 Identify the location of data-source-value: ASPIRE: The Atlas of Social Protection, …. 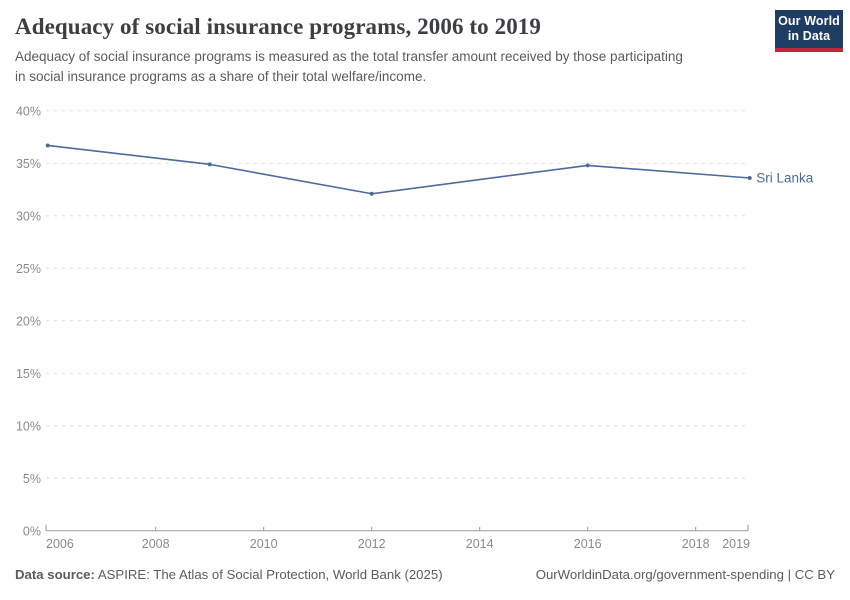
(268, 574).